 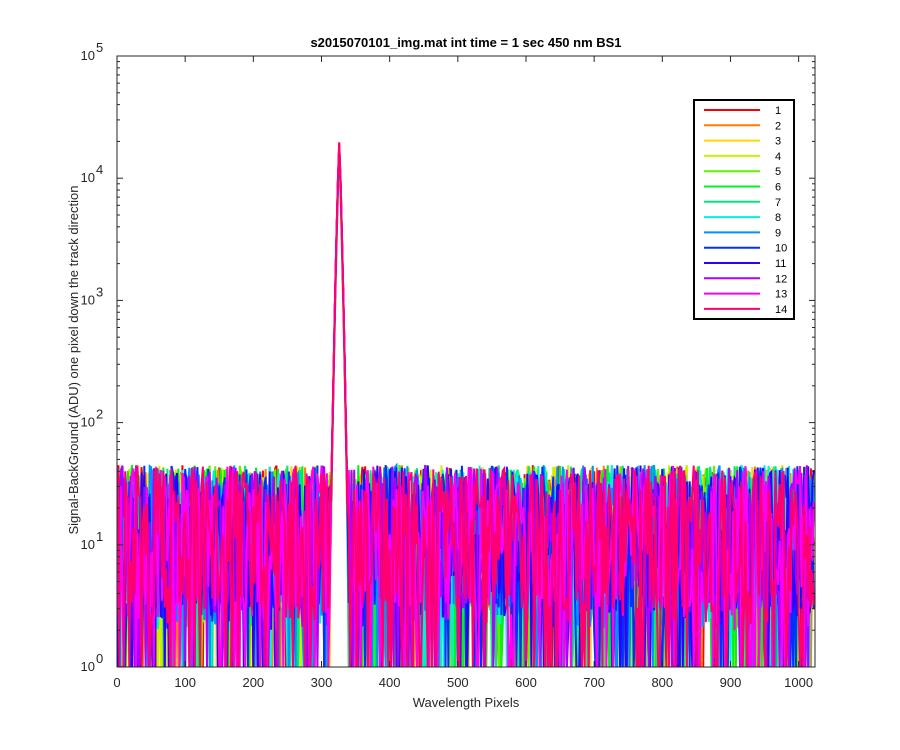 I want to click on x-tick-label: 1000, so click(x=798, y=682).